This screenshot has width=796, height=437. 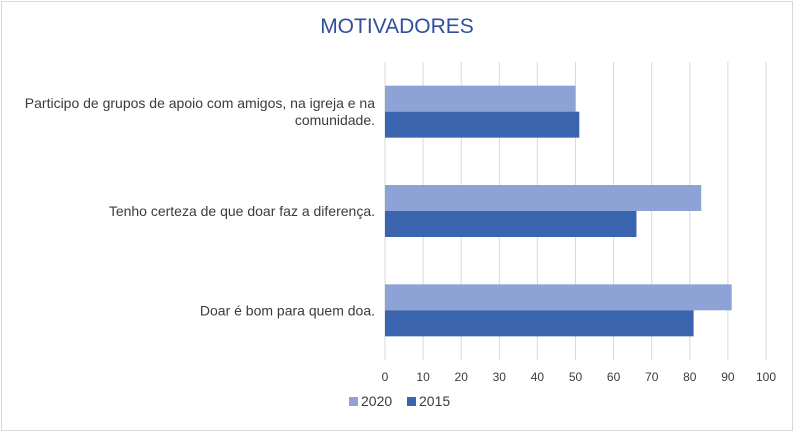 What do you see at coordinates (423, 377) in the screenshot?
I see `x-tick-label: 10` at bounding box center [423, 377].